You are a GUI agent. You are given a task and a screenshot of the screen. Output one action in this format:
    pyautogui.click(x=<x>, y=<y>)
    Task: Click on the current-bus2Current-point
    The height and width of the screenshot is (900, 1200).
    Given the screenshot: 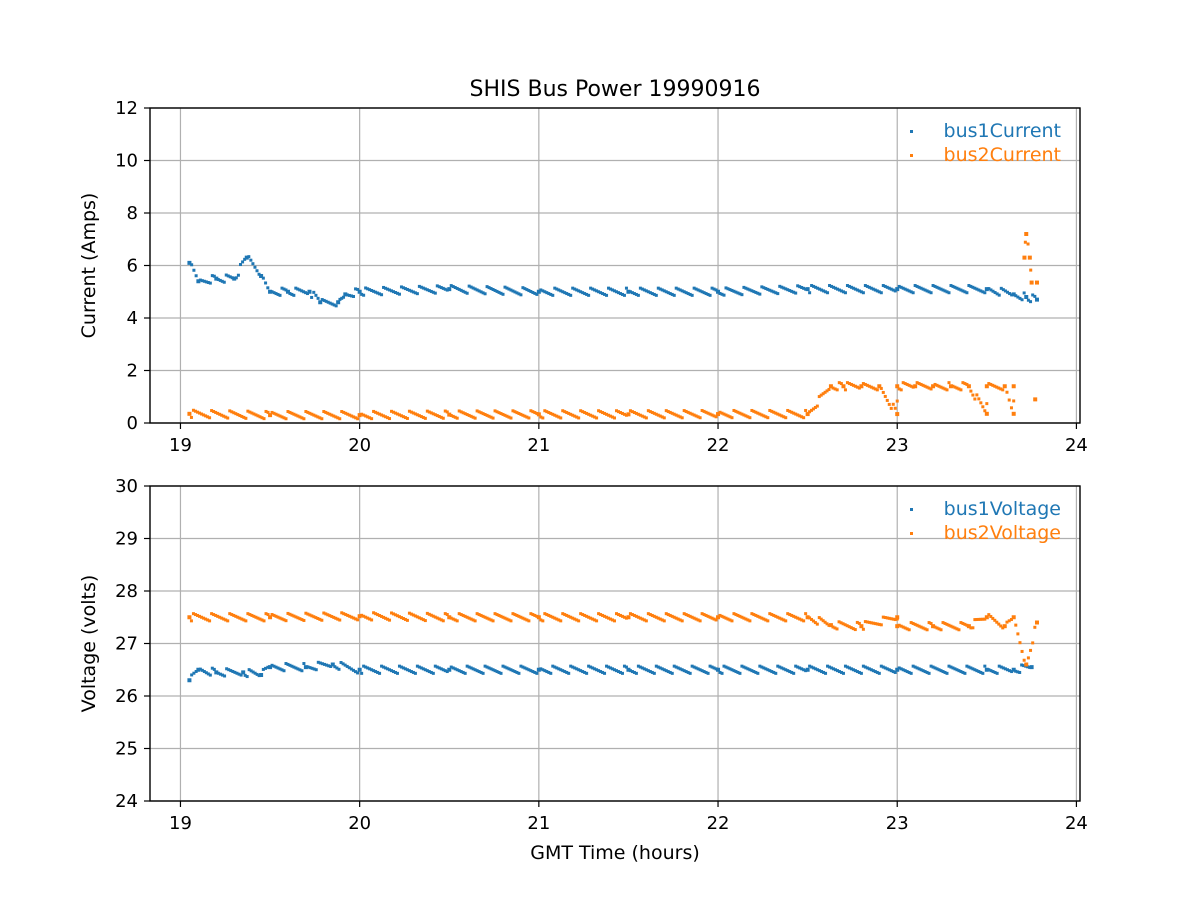 What is the action you would take?
    pyautogui.click(x=1013, y=413)
    